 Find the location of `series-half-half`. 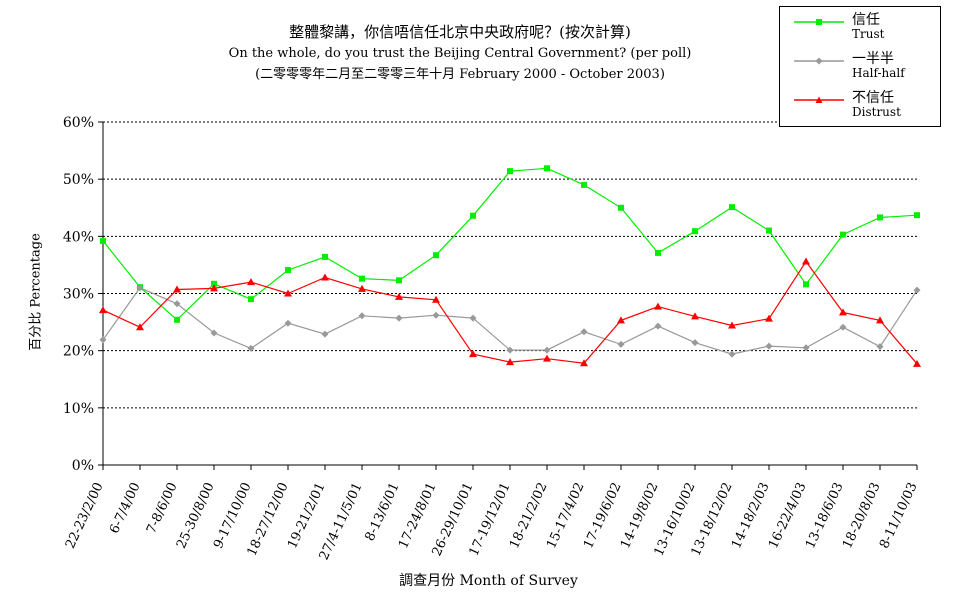

series-half-half is located at coordinates (510, 321).